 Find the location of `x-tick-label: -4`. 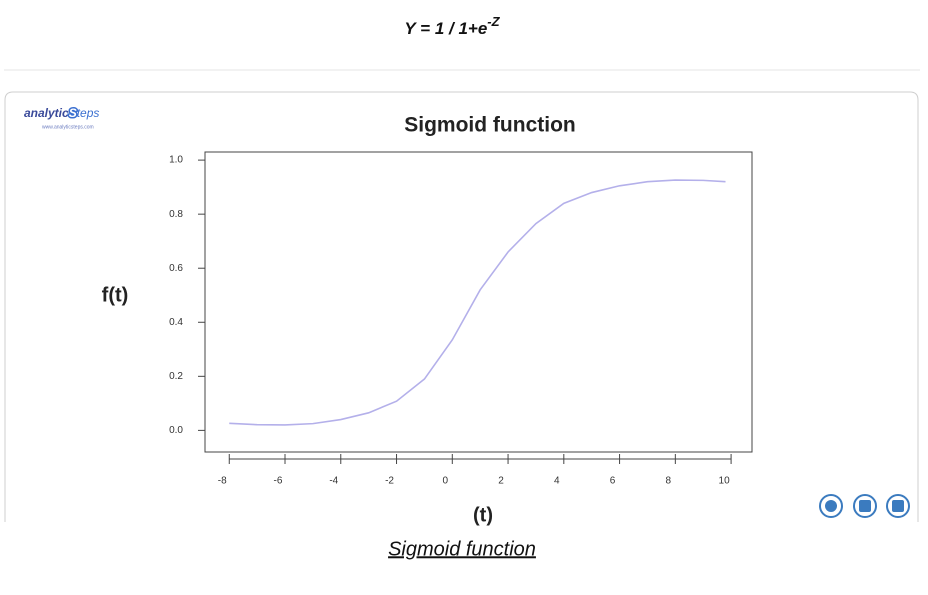

x-tick-label: -4 is located at coordinates (333, 481).